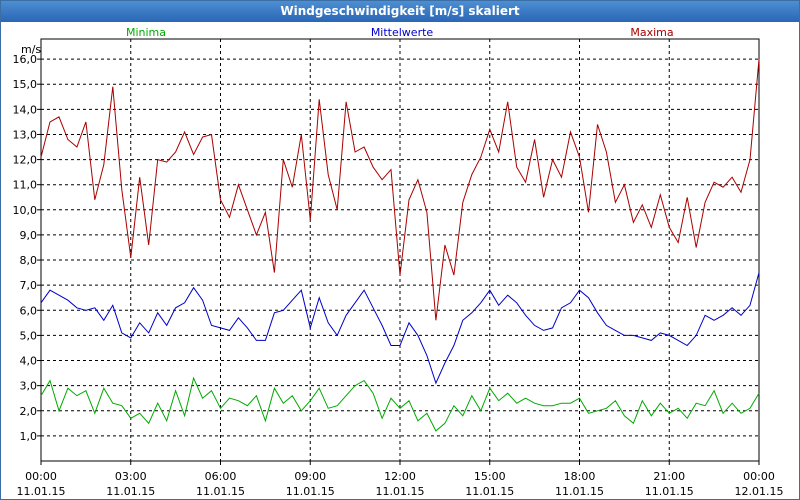  Describe the element at coordinates (25, 59) in the screenshot. I see `y-tick-label: 16,0` at that location.